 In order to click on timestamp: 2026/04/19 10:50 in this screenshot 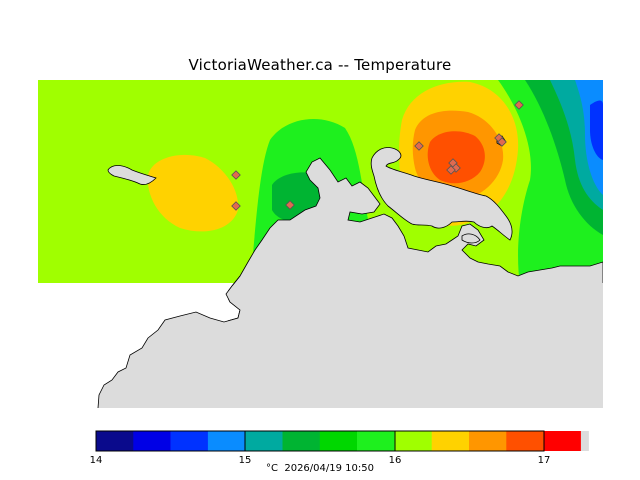, I will do `click(329, 468)`.